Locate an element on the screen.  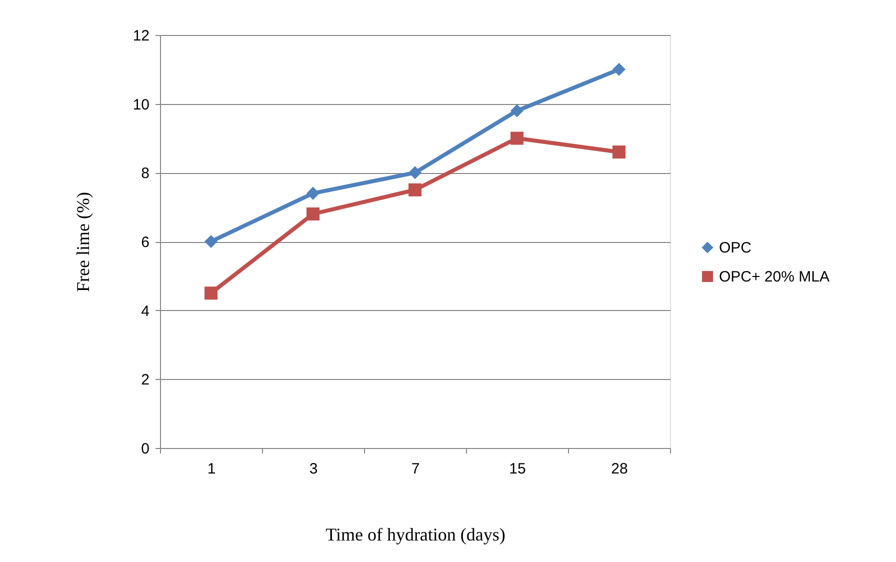
x-tick-label: 3 is located at coordinates (313, 469).